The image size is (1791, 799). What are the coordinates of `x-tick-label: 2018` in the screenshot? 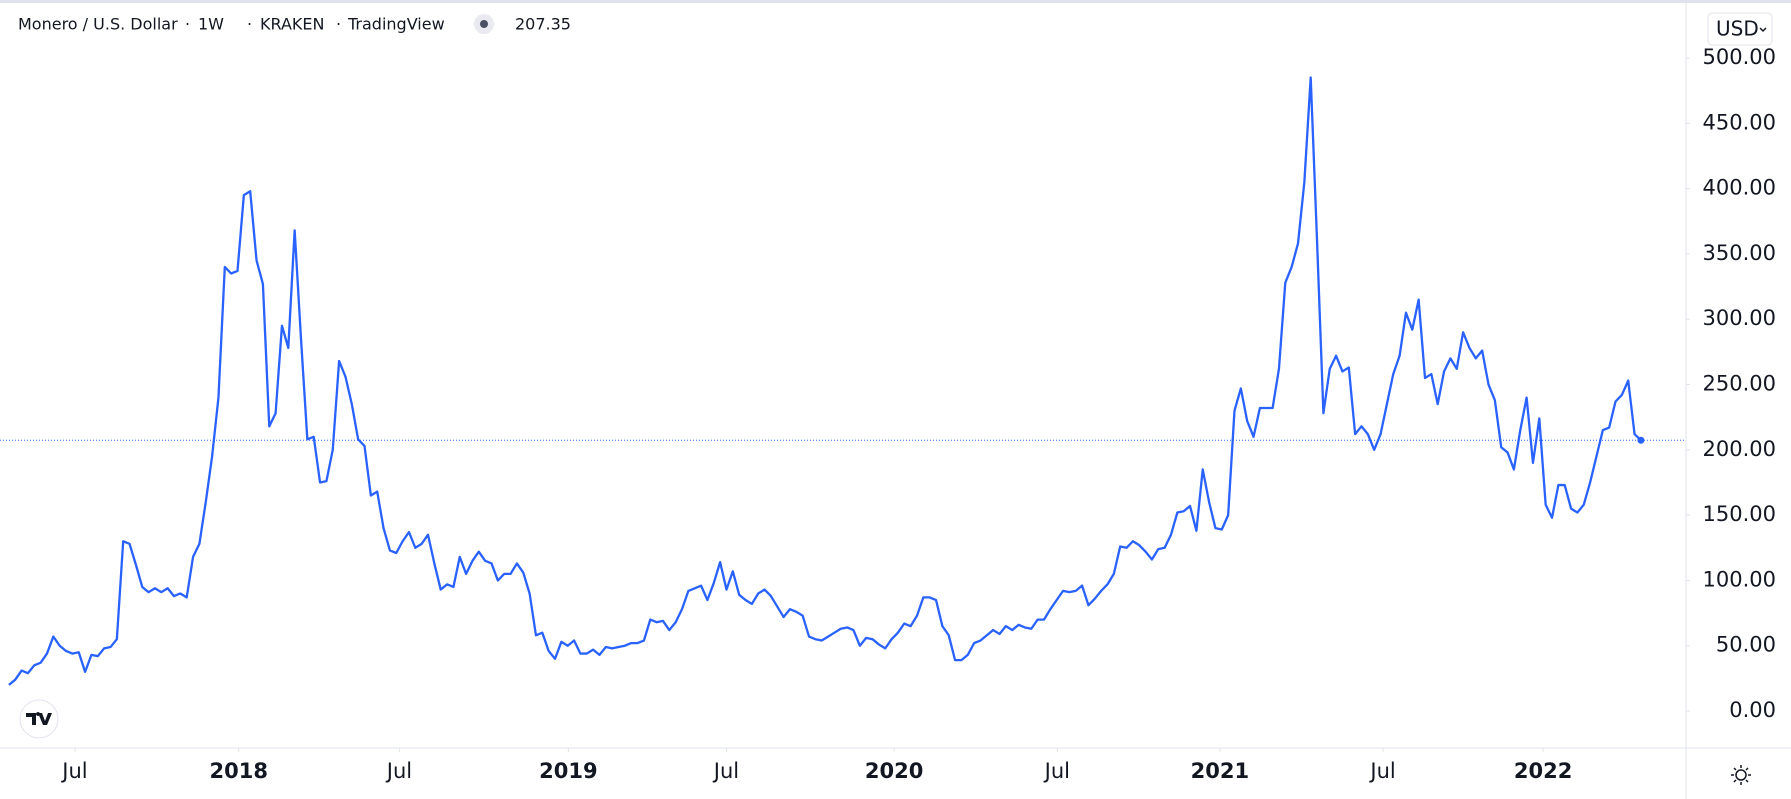 It's located at (239, 771).